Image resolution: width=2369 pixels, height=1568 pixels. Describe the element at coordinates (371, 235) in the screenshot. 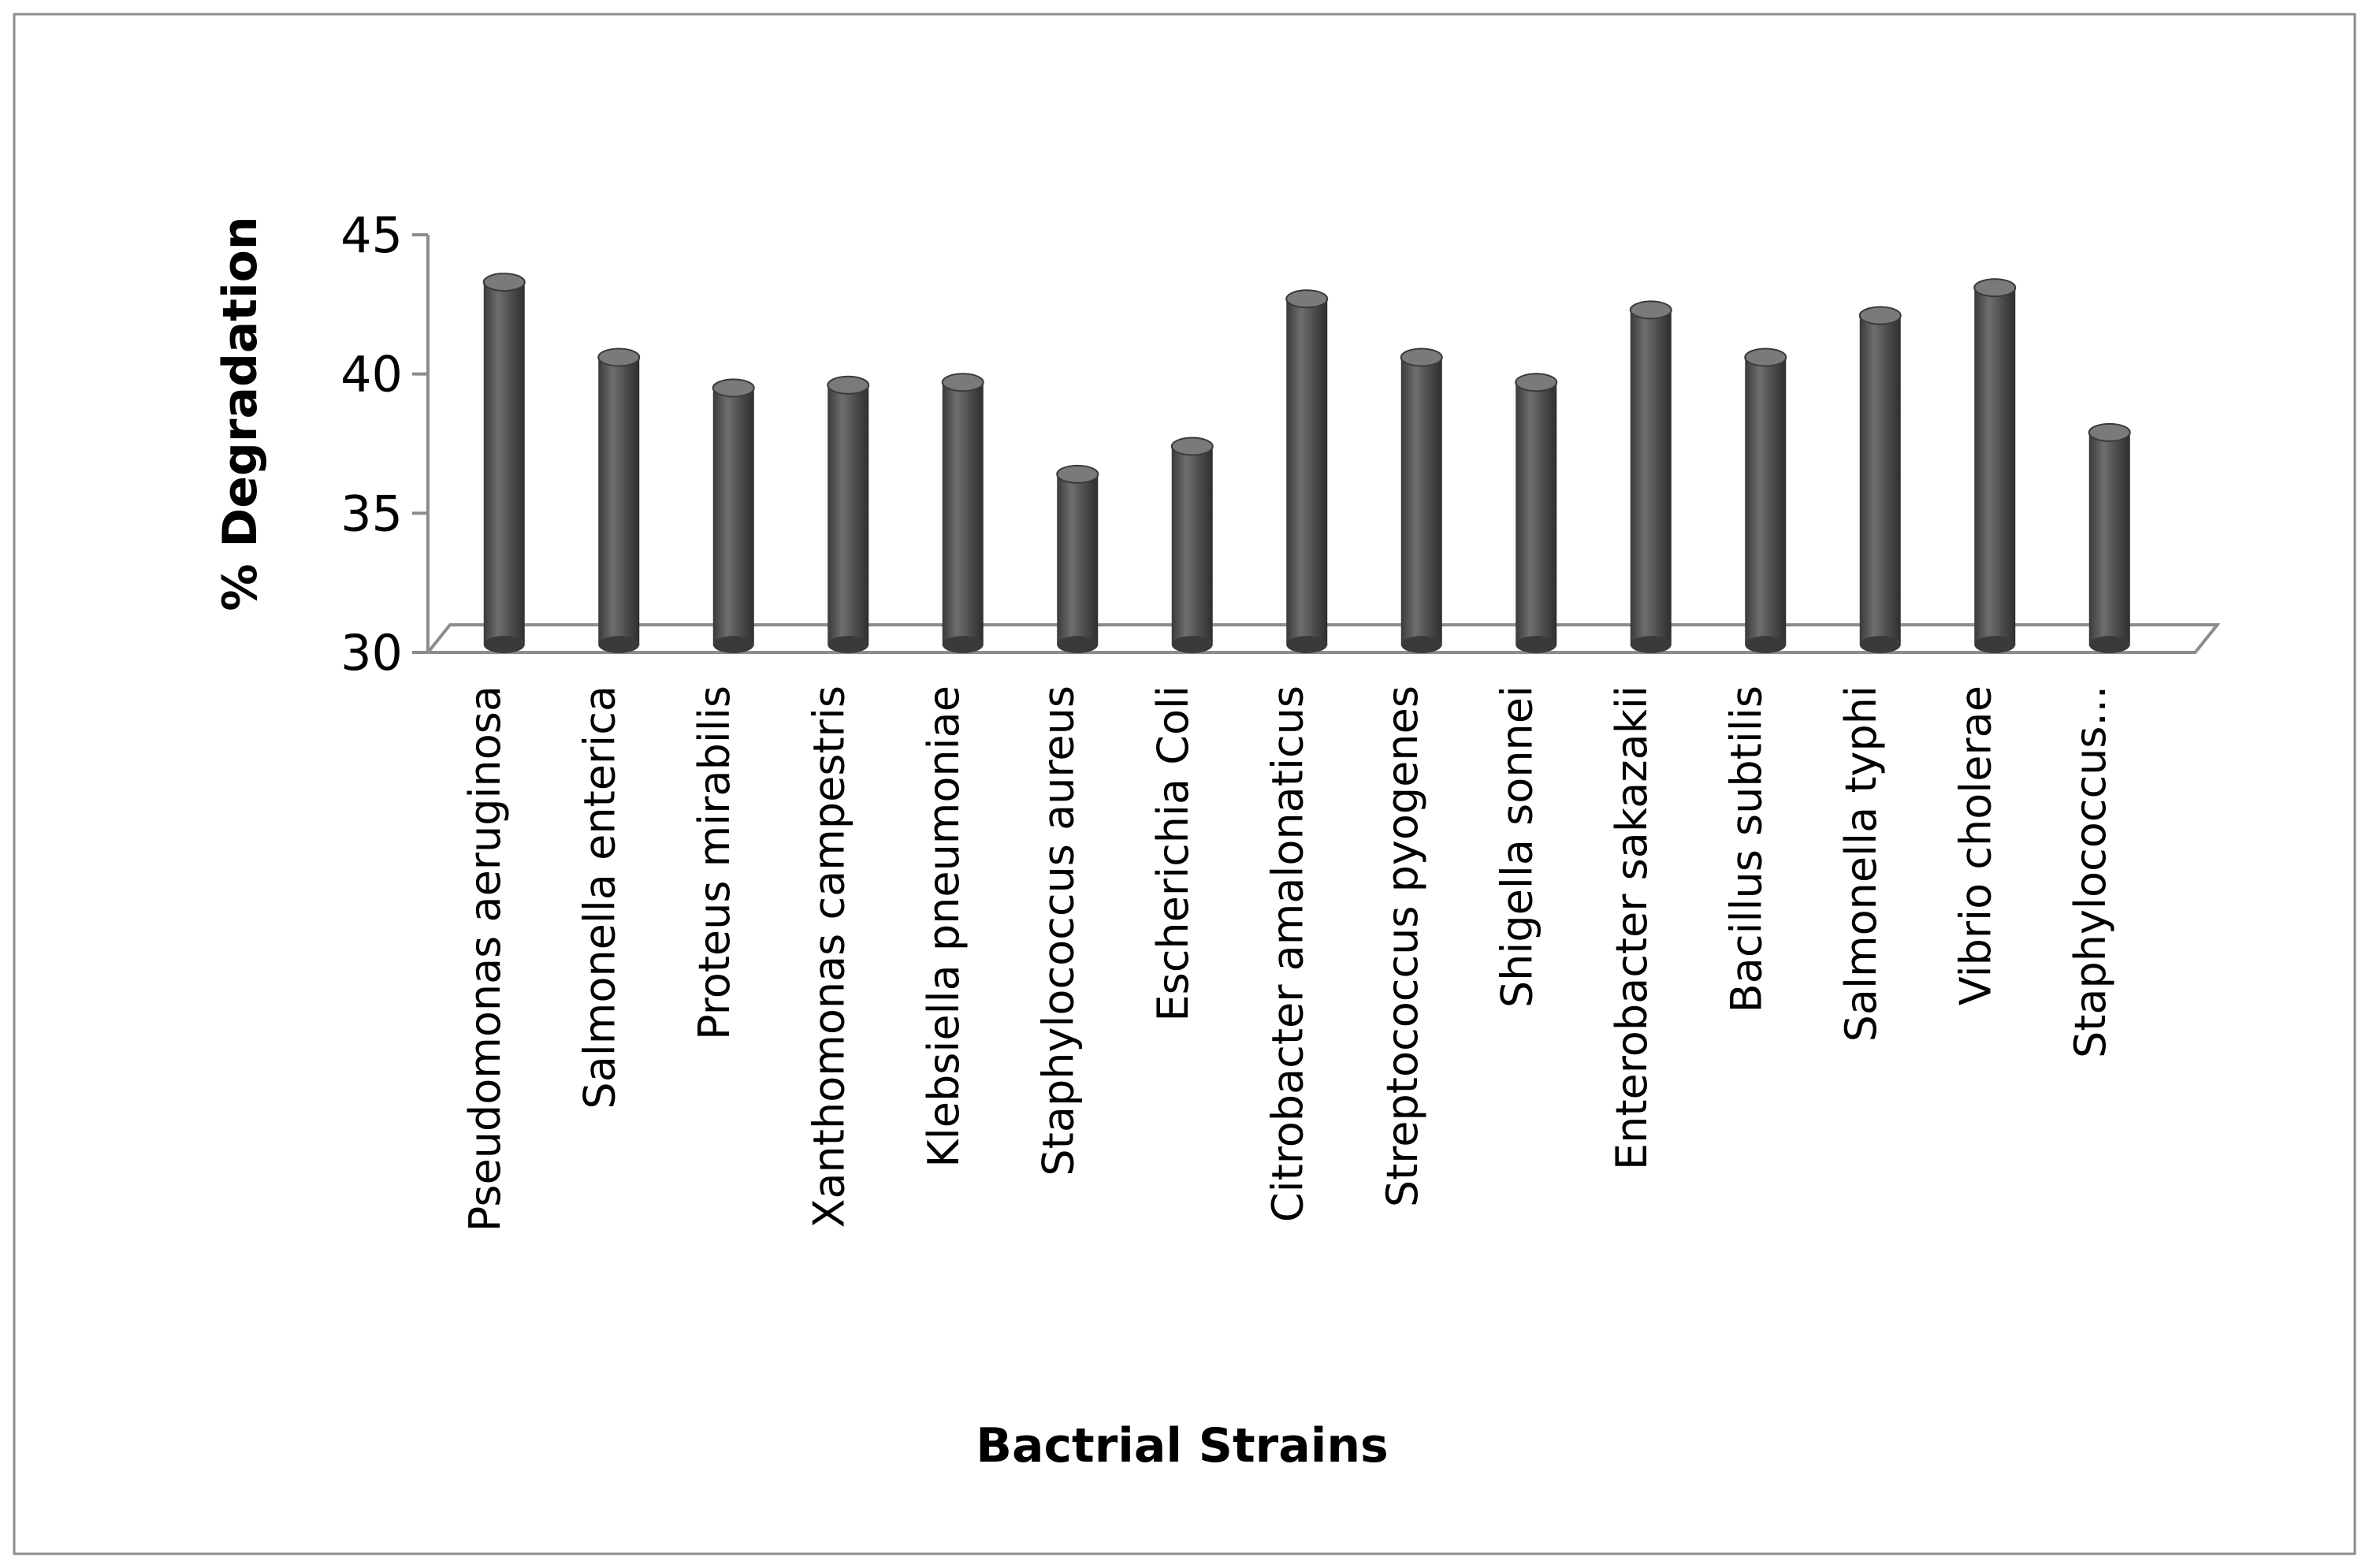

I see `y-tick-label: 45` at that location.